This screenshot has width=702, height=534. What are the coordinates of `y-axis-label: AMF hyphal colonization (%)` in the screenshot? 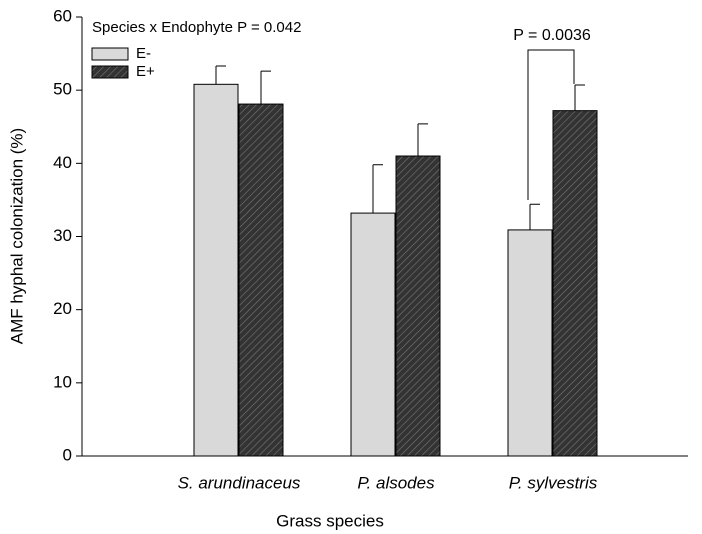 It's located at (16, 236).